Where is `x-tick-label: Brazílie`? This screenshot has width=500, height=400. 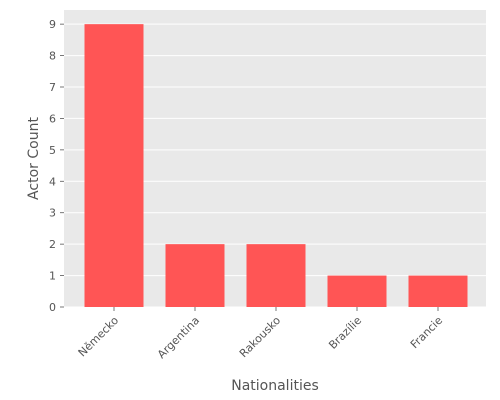 x-tick-label: Brazílie is located at coordinates (345, 333).